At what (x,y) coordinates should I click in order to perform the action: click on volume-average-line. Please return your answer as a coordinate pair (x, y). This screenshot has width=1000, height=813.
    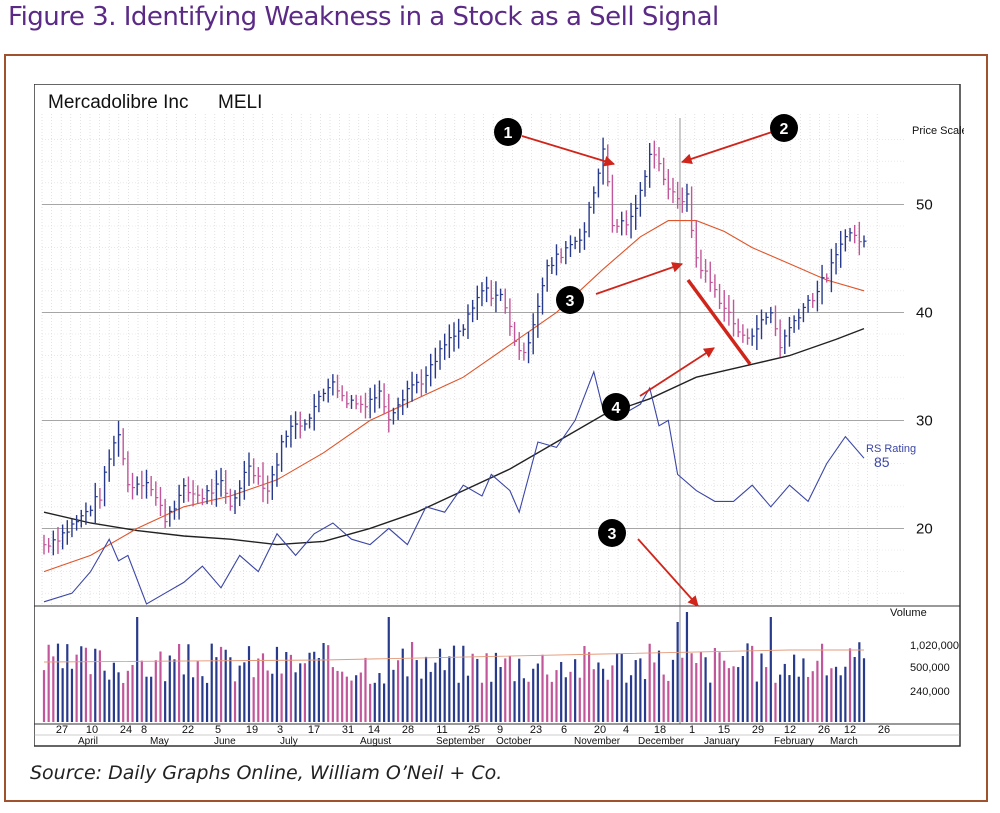
    Looking at the image, I should click on (453, 656).